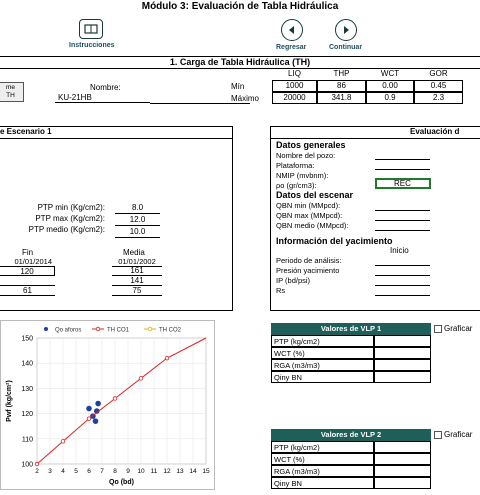 Image resolution: width=480 pixels, height=495 pixels. Describe the element at coordinates (322, 459) in the screenshot. I see `vlp2-wct-label: WCT (%)` at that location.